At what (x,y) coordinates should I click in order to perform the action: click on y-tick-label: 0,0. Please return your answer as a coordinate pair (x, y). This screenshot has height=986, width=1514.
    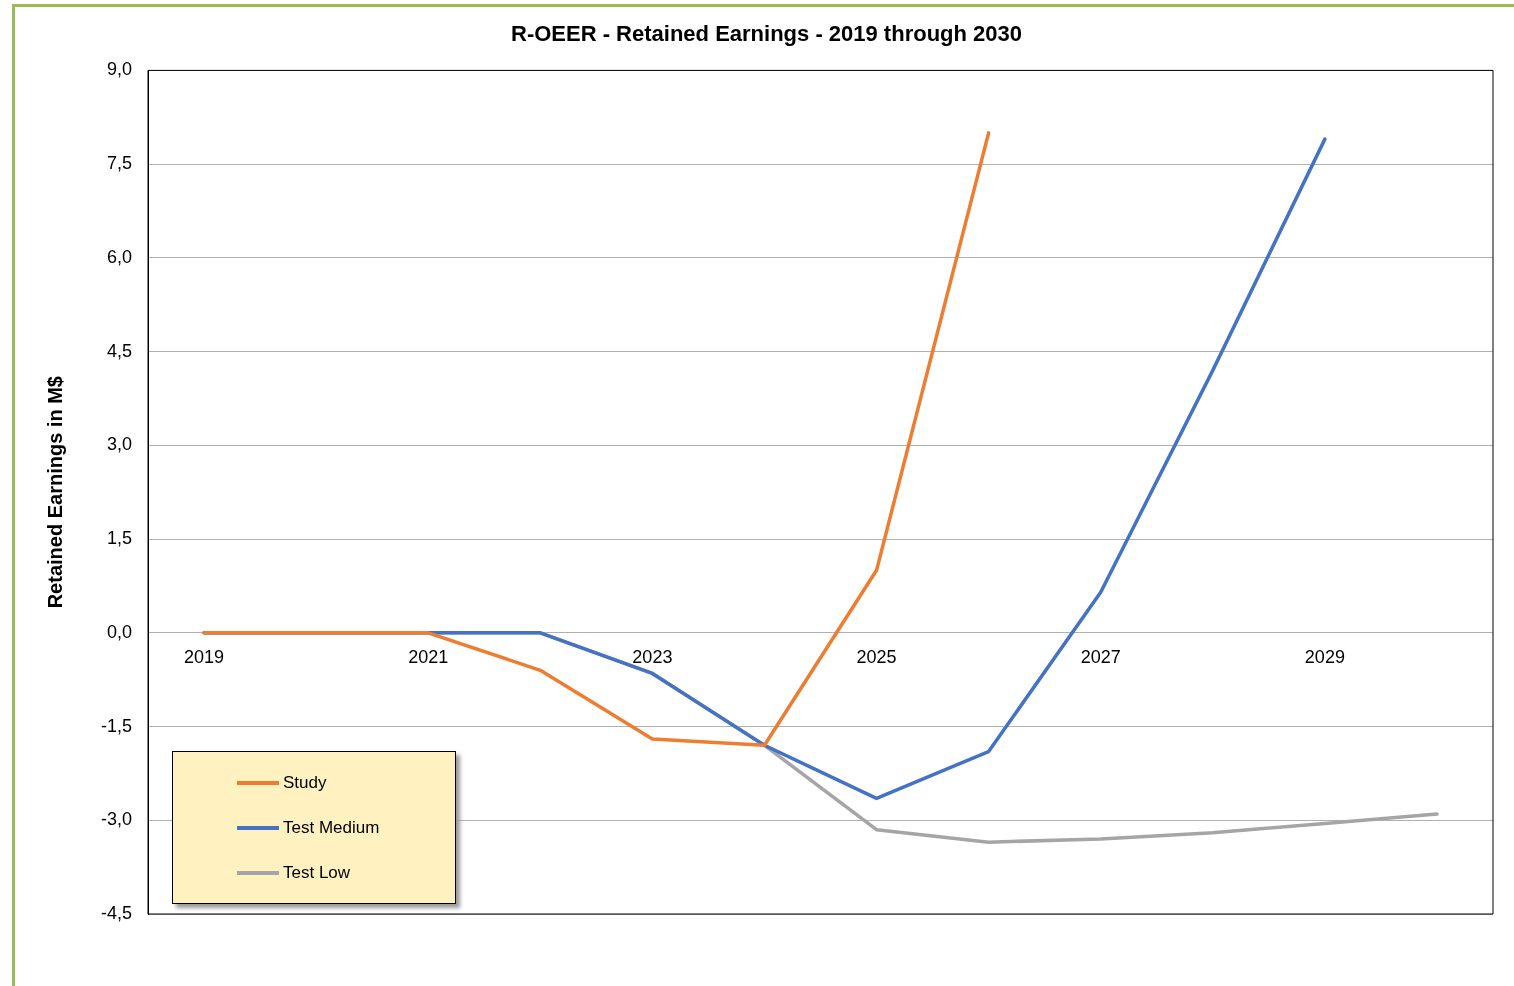
    Looking at the image, I should click on (119, 631).